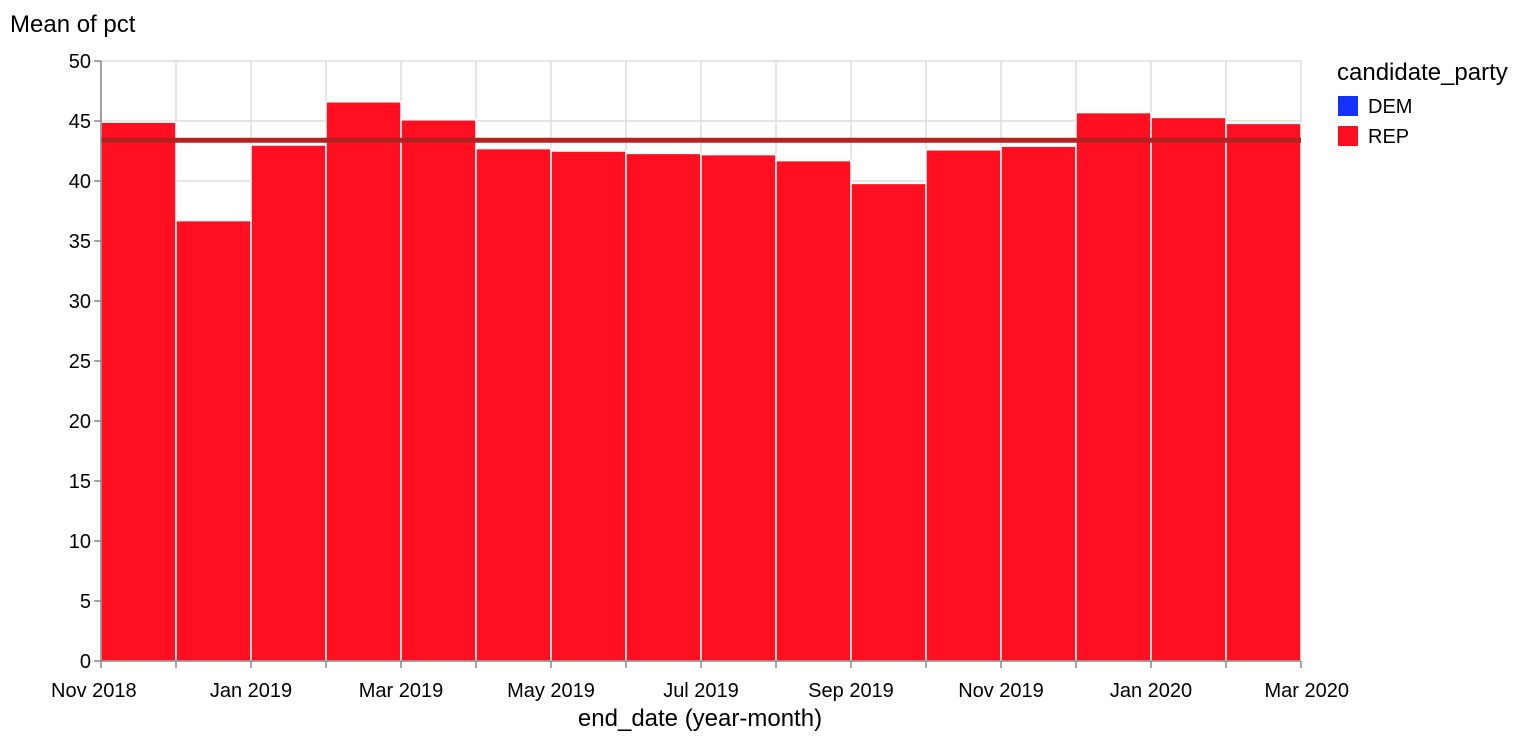 The width and height of the screenshot is (1532, 746). I want to click on y-tick-label: 10, so click(80, 542).